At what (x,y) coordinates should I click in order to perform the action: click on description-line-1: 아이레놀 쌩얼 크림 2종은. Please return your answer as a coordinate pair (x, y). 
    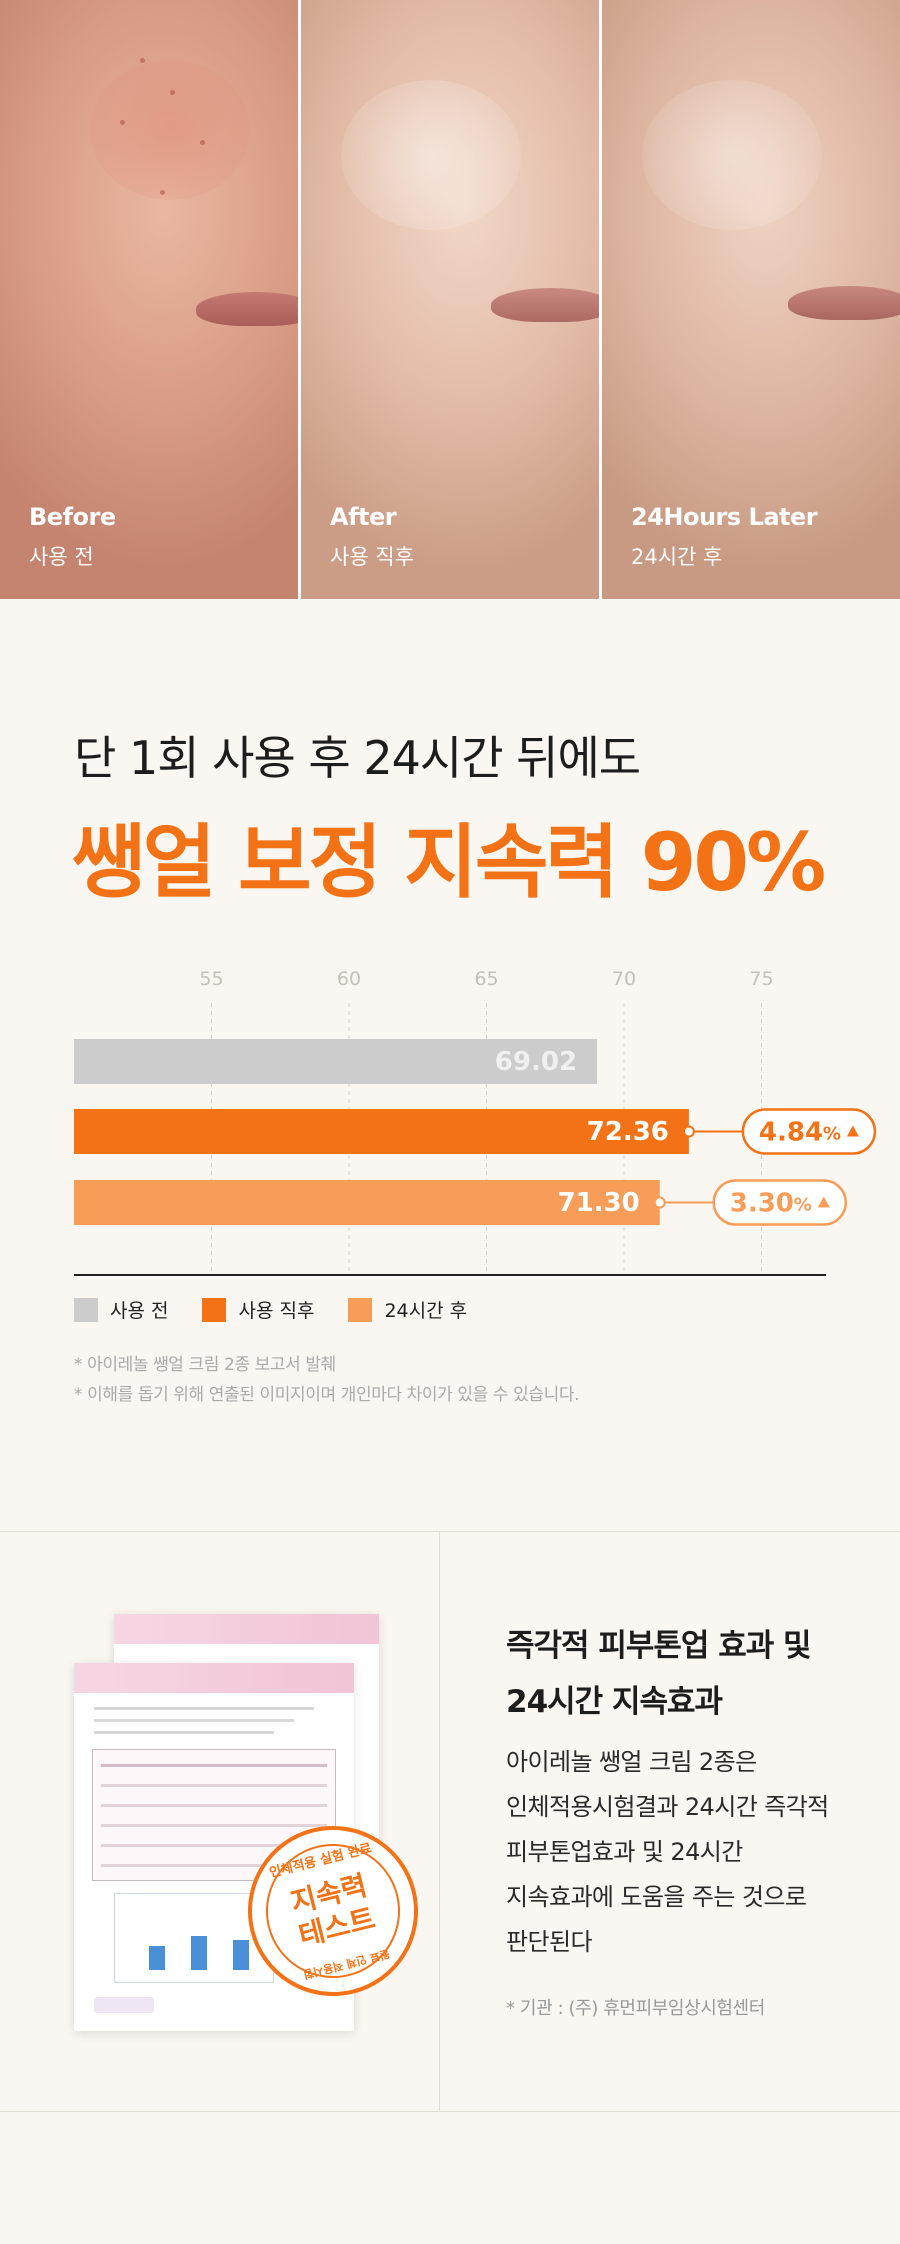
    Looking at the image, I should click on (631, 1762).